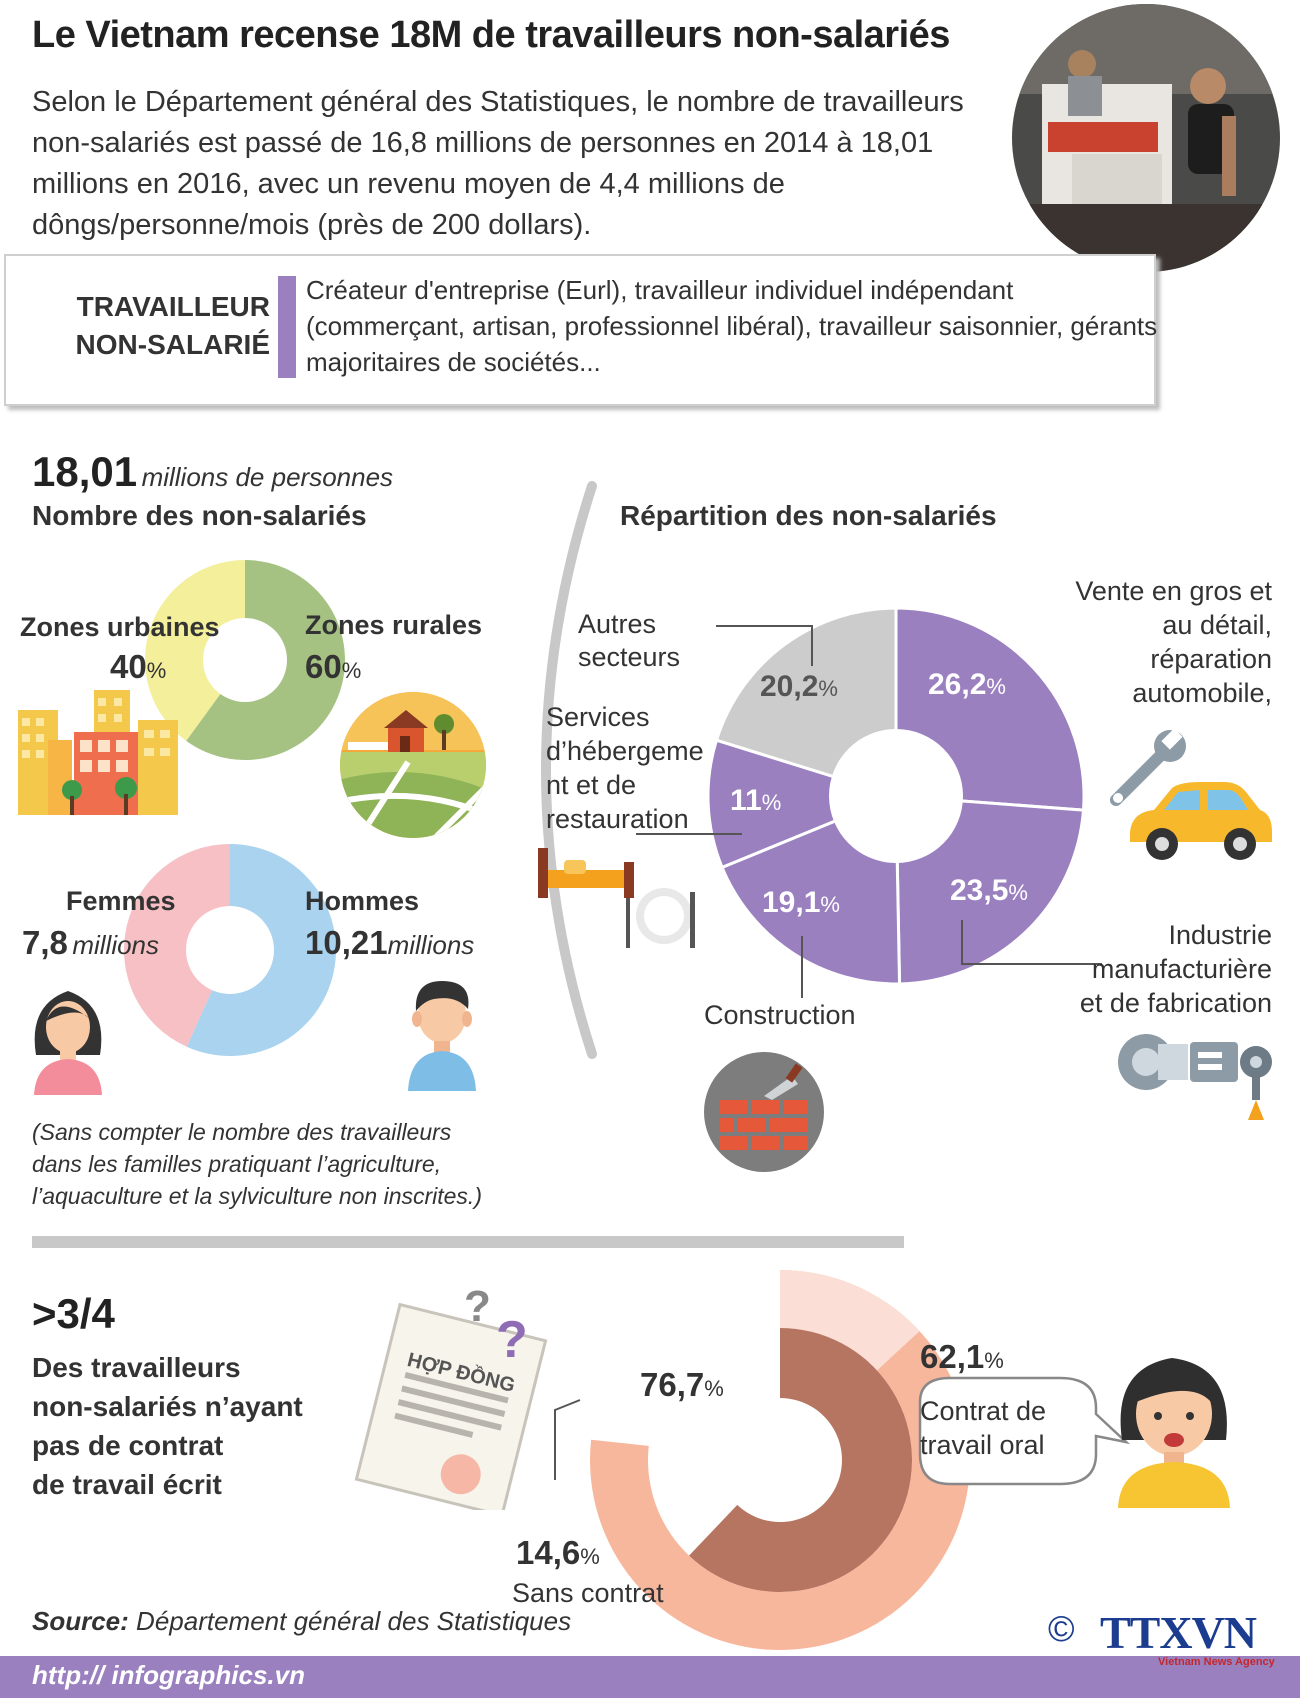 The height and width of the screenshot is (1698, 1300). What do you see at coordinates (1175, 1003) in the screenshot?
I see `sector-ind-line3: et de fabrication` at bounding box center [1175, 1003].